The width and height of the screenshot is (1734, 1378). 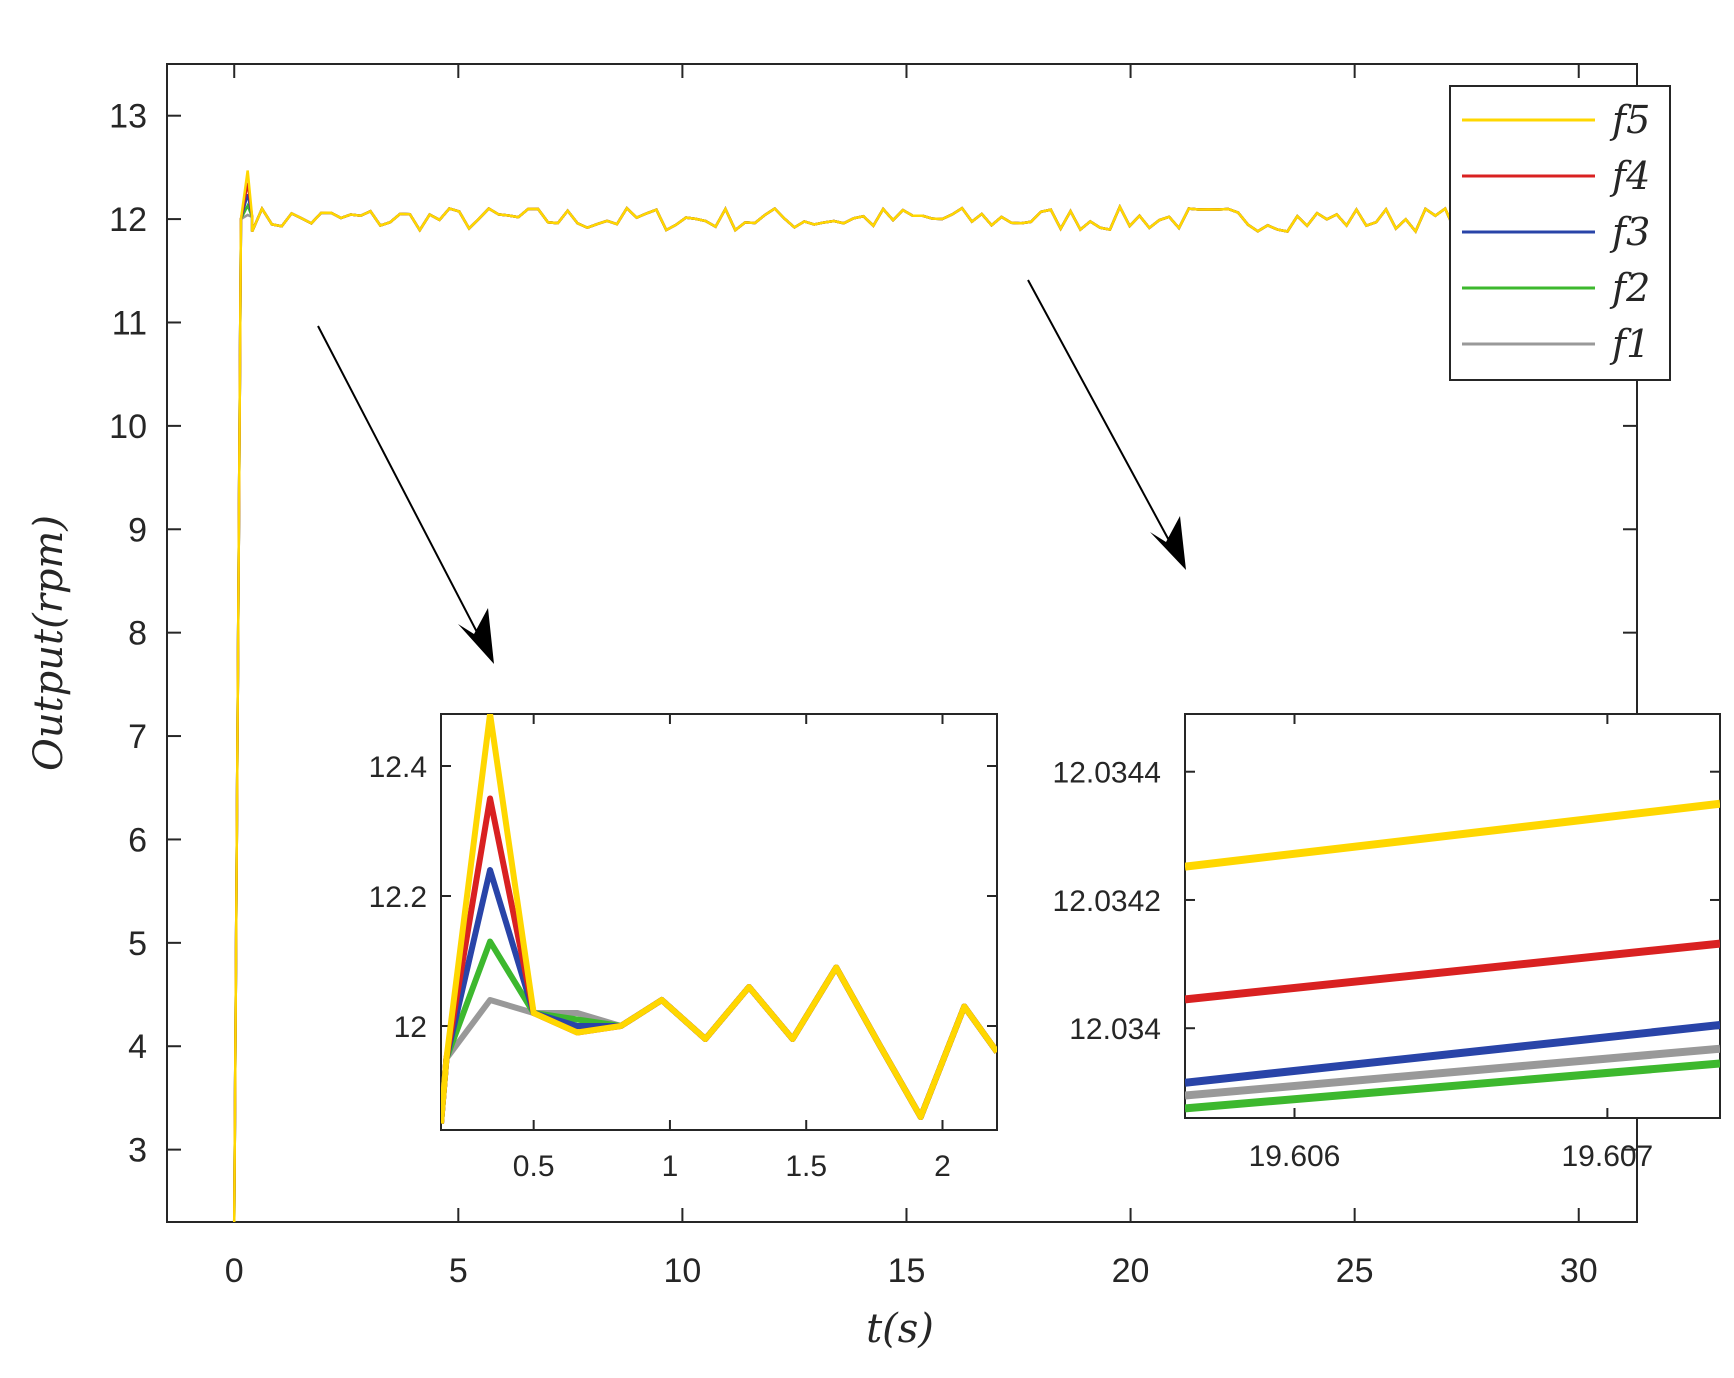 I want to click on inset-right-line-f3, so click(x=1452, y=1054).